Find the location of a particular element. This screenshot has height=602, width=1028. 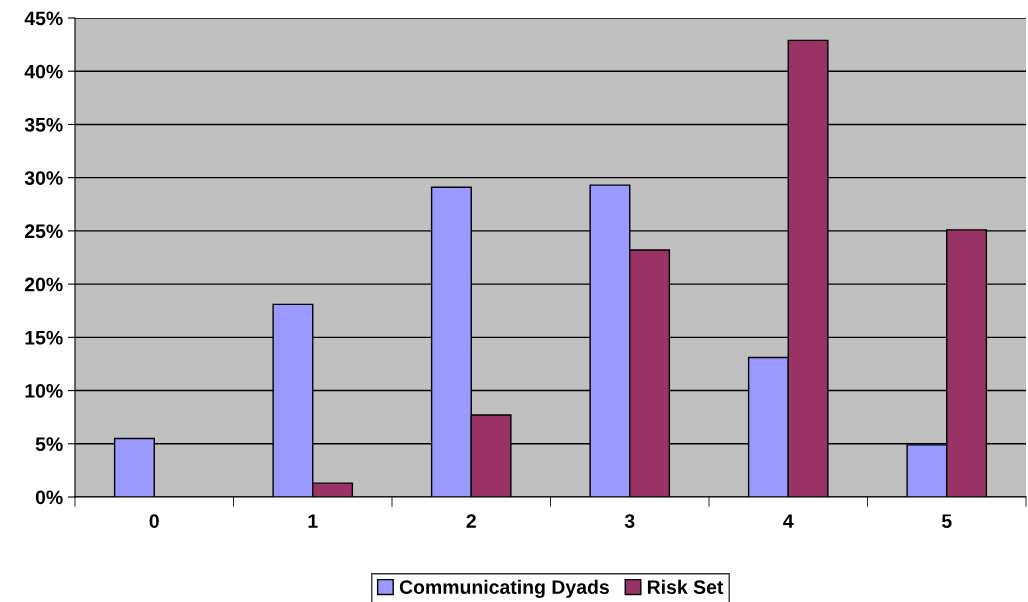

y-tick-label: 10% is located at coordinates (44, 391).